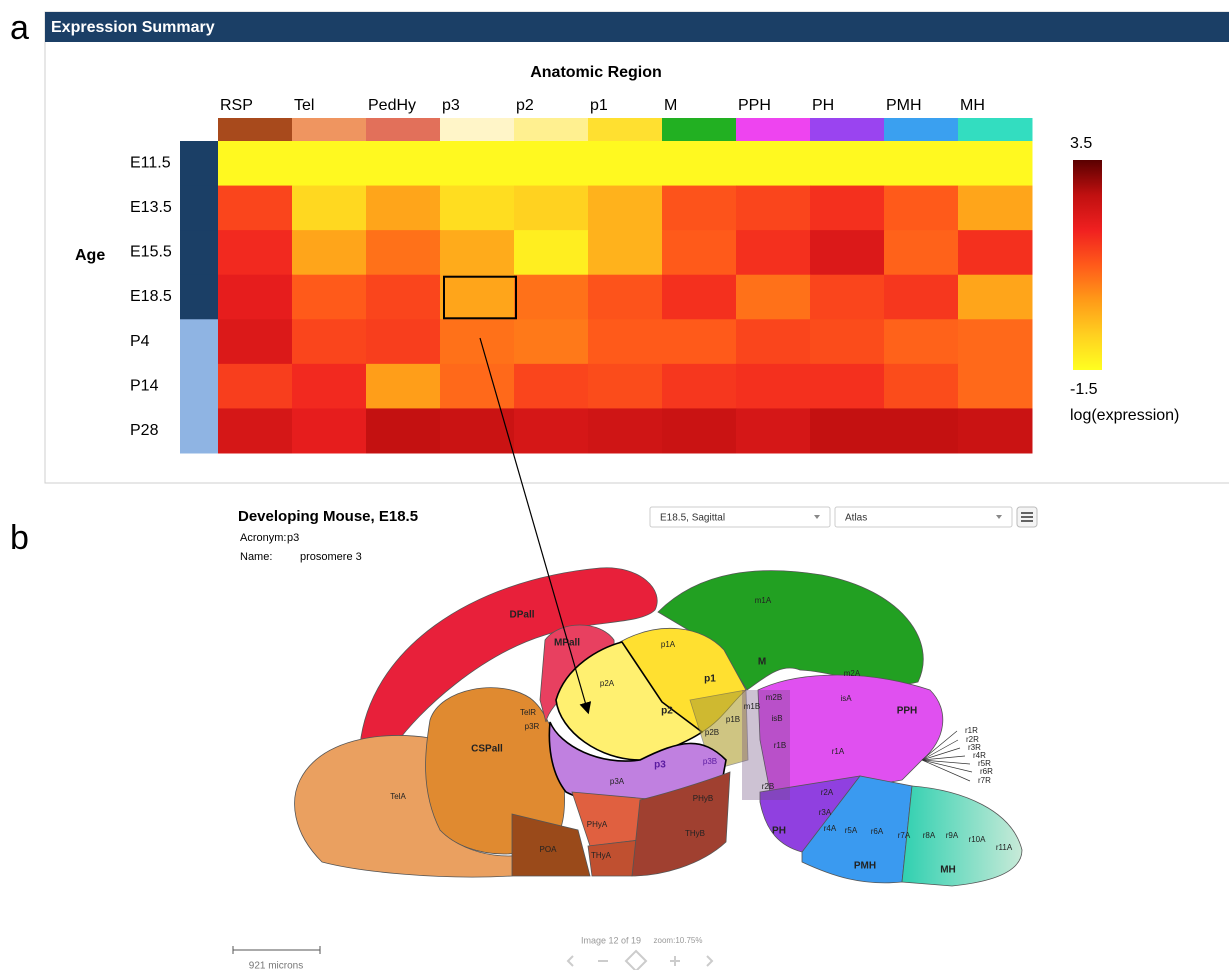  Describe the element at coordinates (567, 643) in the screenshot. I see `atlas-label: MPall` at that location.